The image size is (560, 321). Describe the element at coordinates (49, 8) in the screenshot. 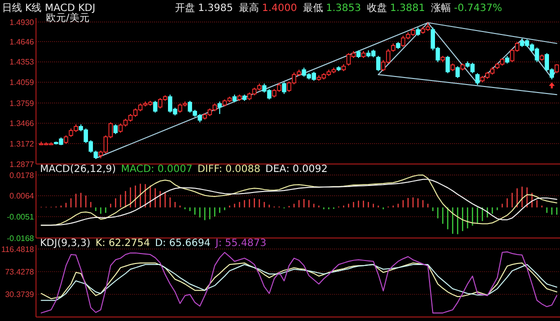

I see `chart-title: 日线 K线 MACD KDJ` at that location.